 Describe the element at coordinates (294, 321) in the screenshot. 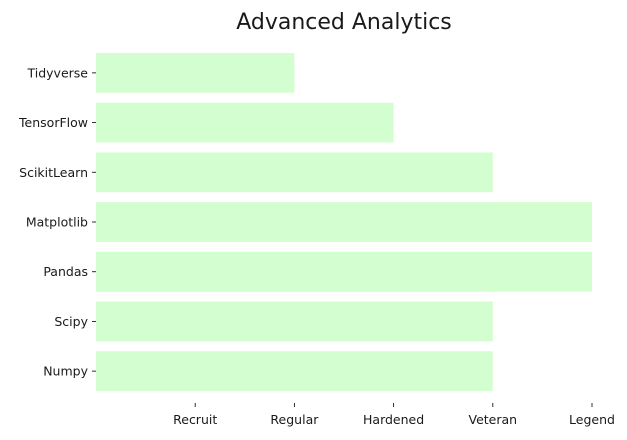

I see `bar-scipy` at that location.